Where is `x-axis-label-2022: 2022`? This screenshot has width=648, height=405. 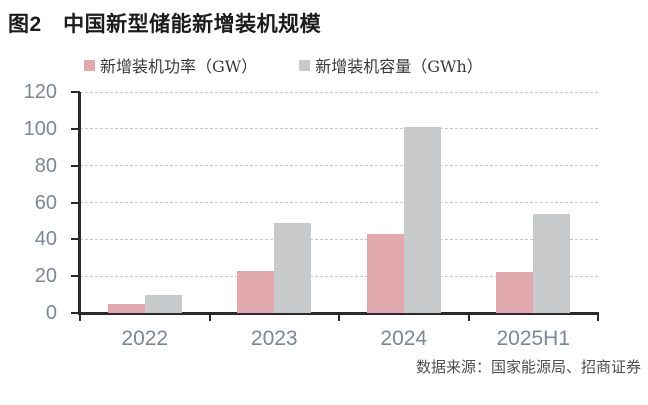 x-axis-label-2022: 2022 is located at coordinates (145, 338).